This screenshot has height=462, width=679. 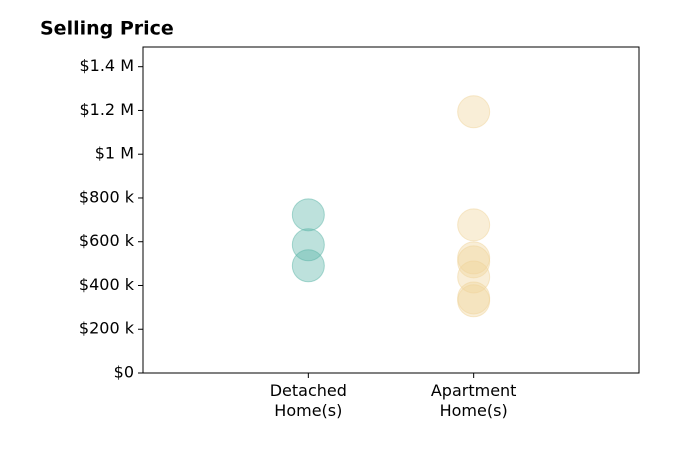 I want to click on y-tick-label: $600 k, so click(x=107, y=240).